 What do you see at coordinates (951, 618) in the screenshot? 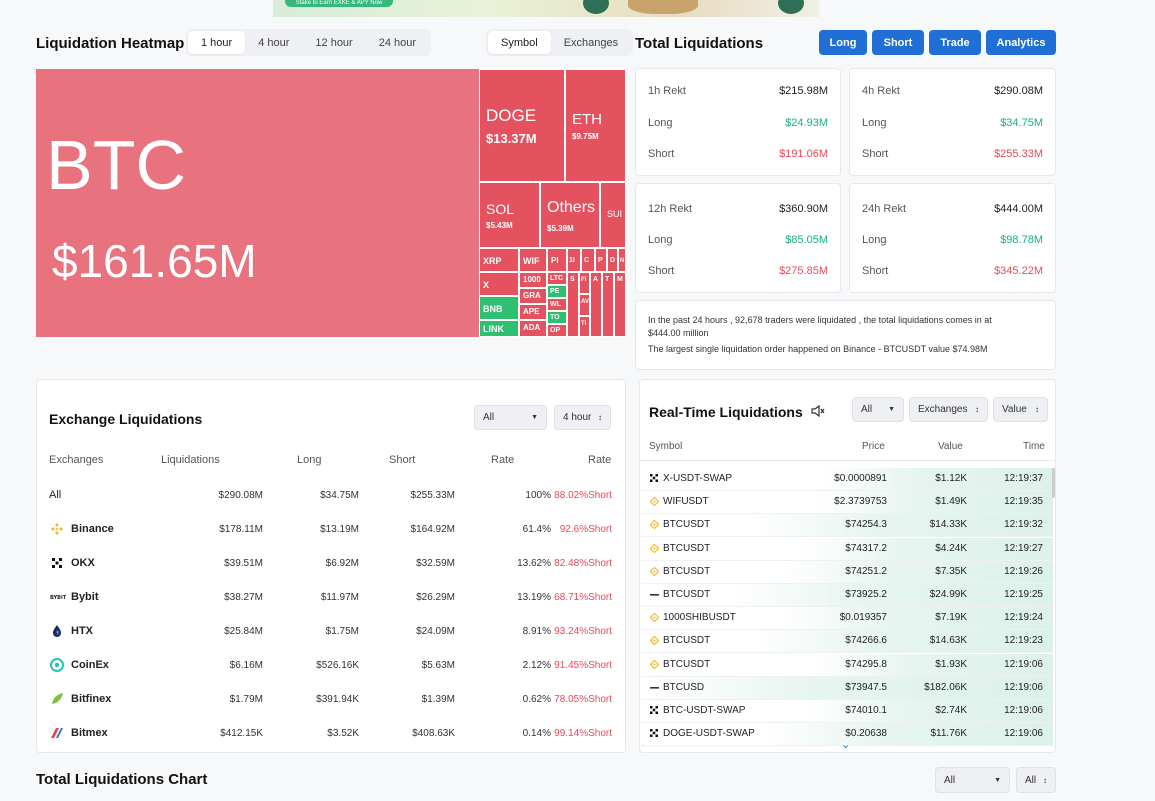
I see `realtime-value: $7.19K` at bounding box center [951, 618].